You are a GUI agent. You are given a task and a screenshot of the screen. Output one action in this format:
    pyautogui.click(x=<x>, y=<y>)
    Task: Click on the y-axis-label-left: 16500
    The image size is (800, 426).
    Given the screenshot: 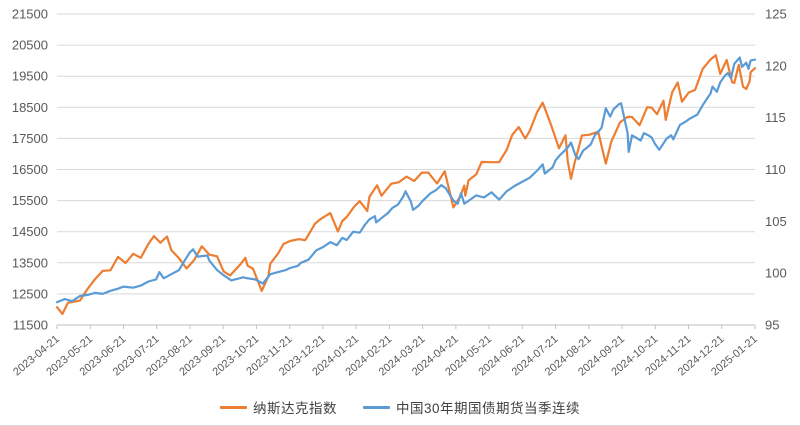 What is the action you would take?
    pyautogui.click(x=30, y=169)
    